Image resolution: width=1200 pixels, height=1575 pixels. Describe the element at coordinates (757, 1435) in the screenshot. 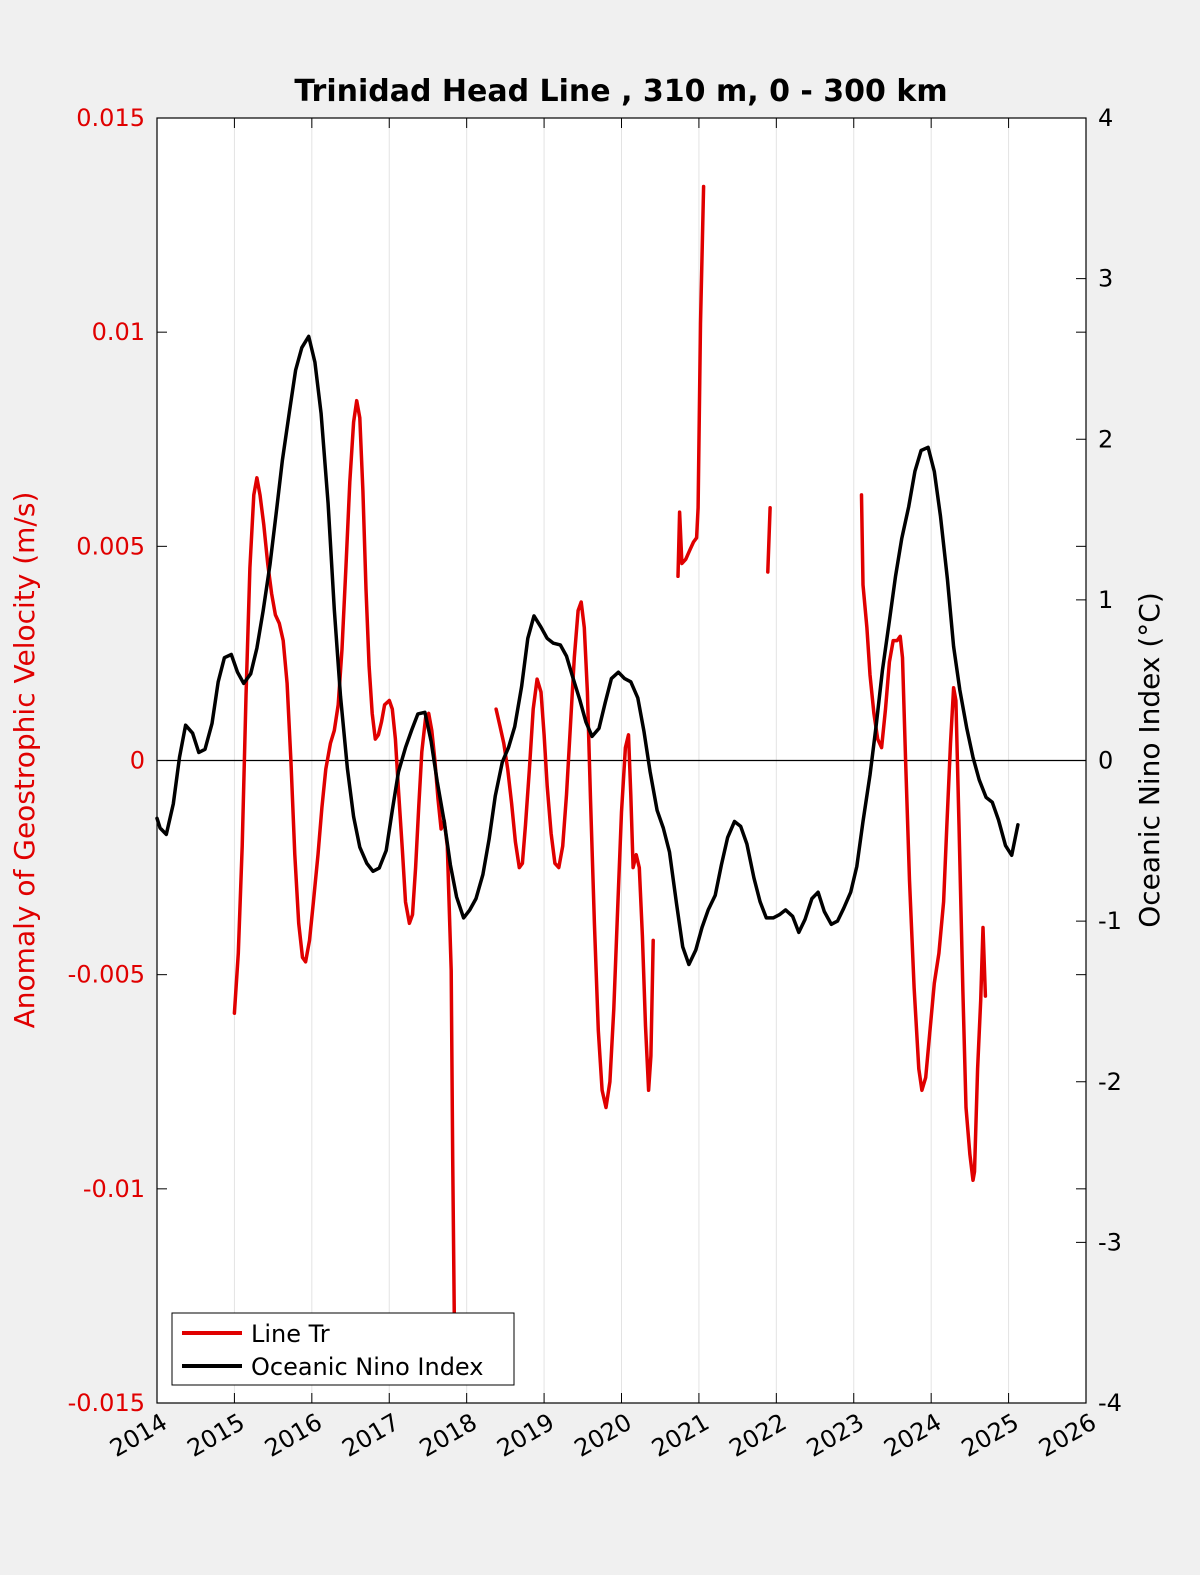

I see `x-tick-label: 2022` at that location.